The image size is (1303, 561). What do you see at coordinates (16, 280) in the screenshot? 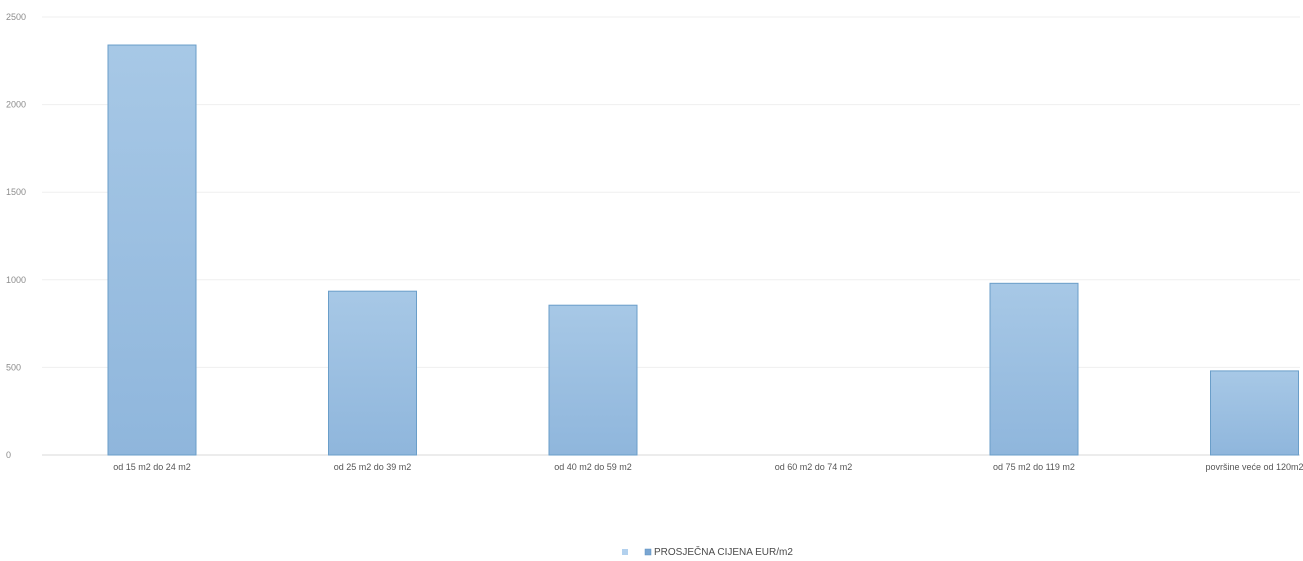
I see `y-tick-label: 1000` at bounding box center [16, 280].